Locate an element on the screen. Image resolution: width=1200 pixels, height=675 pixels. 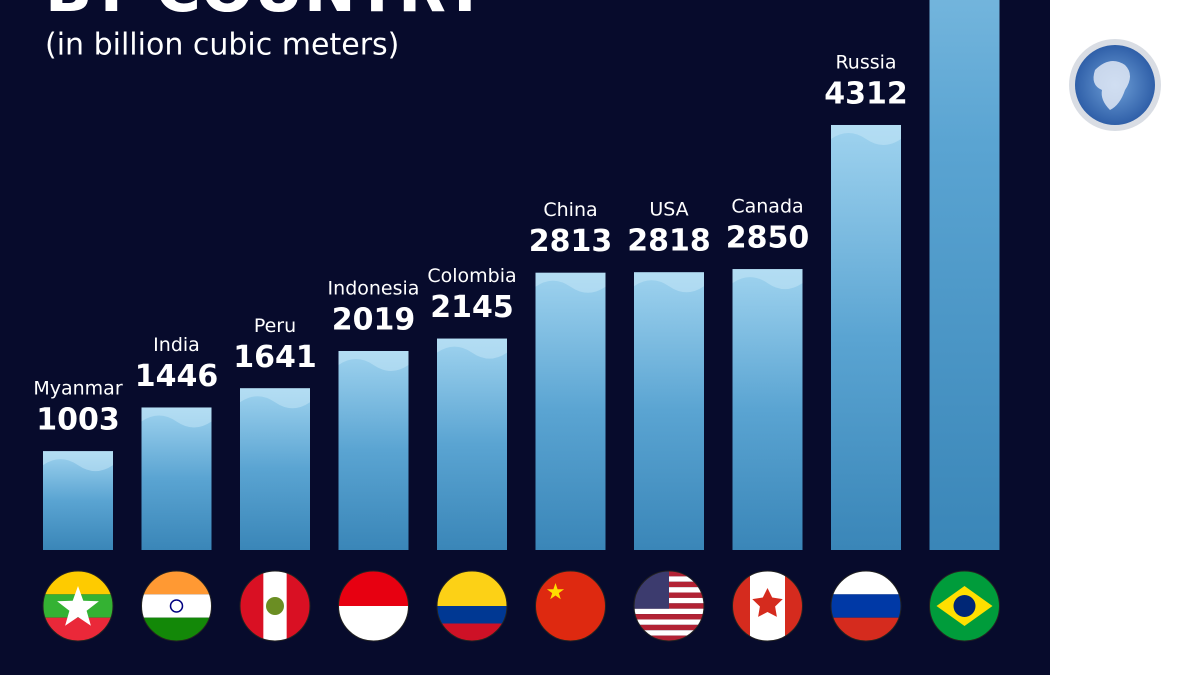
category-label: Colombia is located at coordinates (471, 276).